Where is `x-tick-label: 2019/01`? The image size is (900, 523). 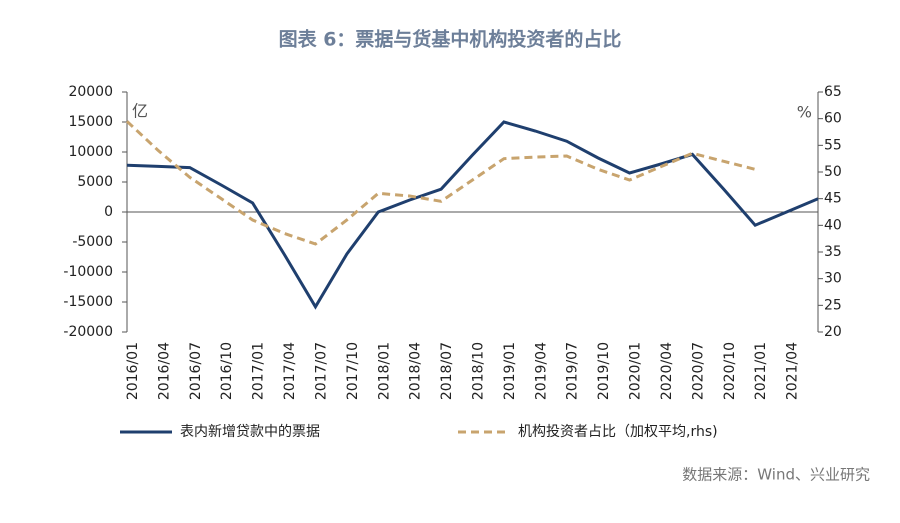 x-tick-label: 2019/01 is located at coordinates (510, 371).